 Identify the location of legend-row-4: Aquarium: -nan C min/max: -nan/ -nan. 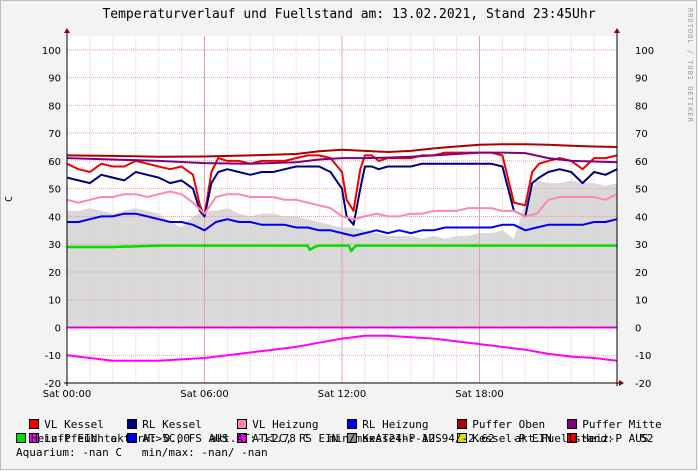
(142, 452).